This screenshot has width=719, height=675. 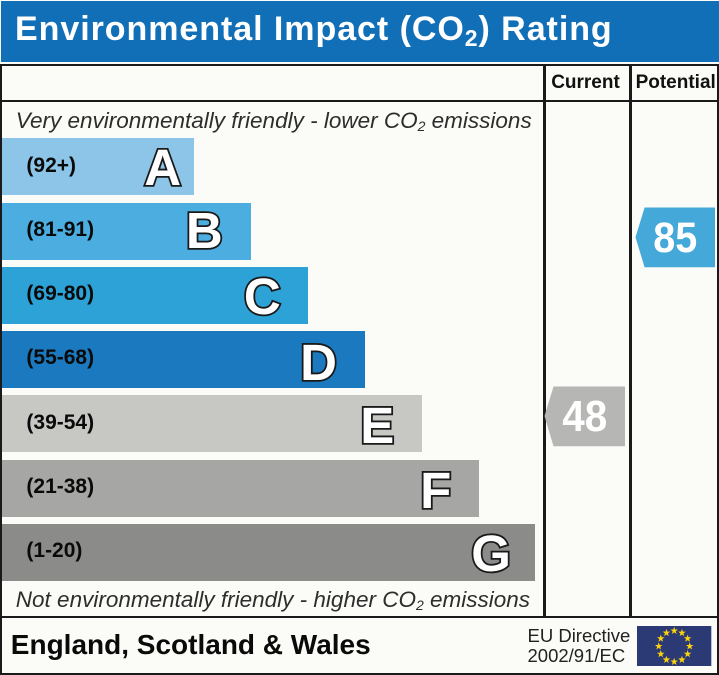 I want to click on svg-text: 85, so click(x=675, y=237).